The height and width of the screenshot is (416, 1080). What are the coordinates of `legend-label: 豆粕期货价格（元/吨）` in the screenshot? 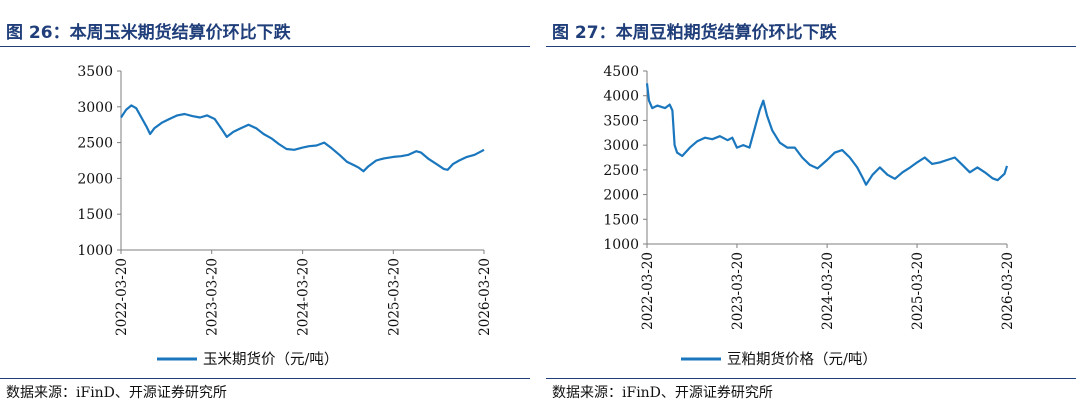 It's located at (802, 359).